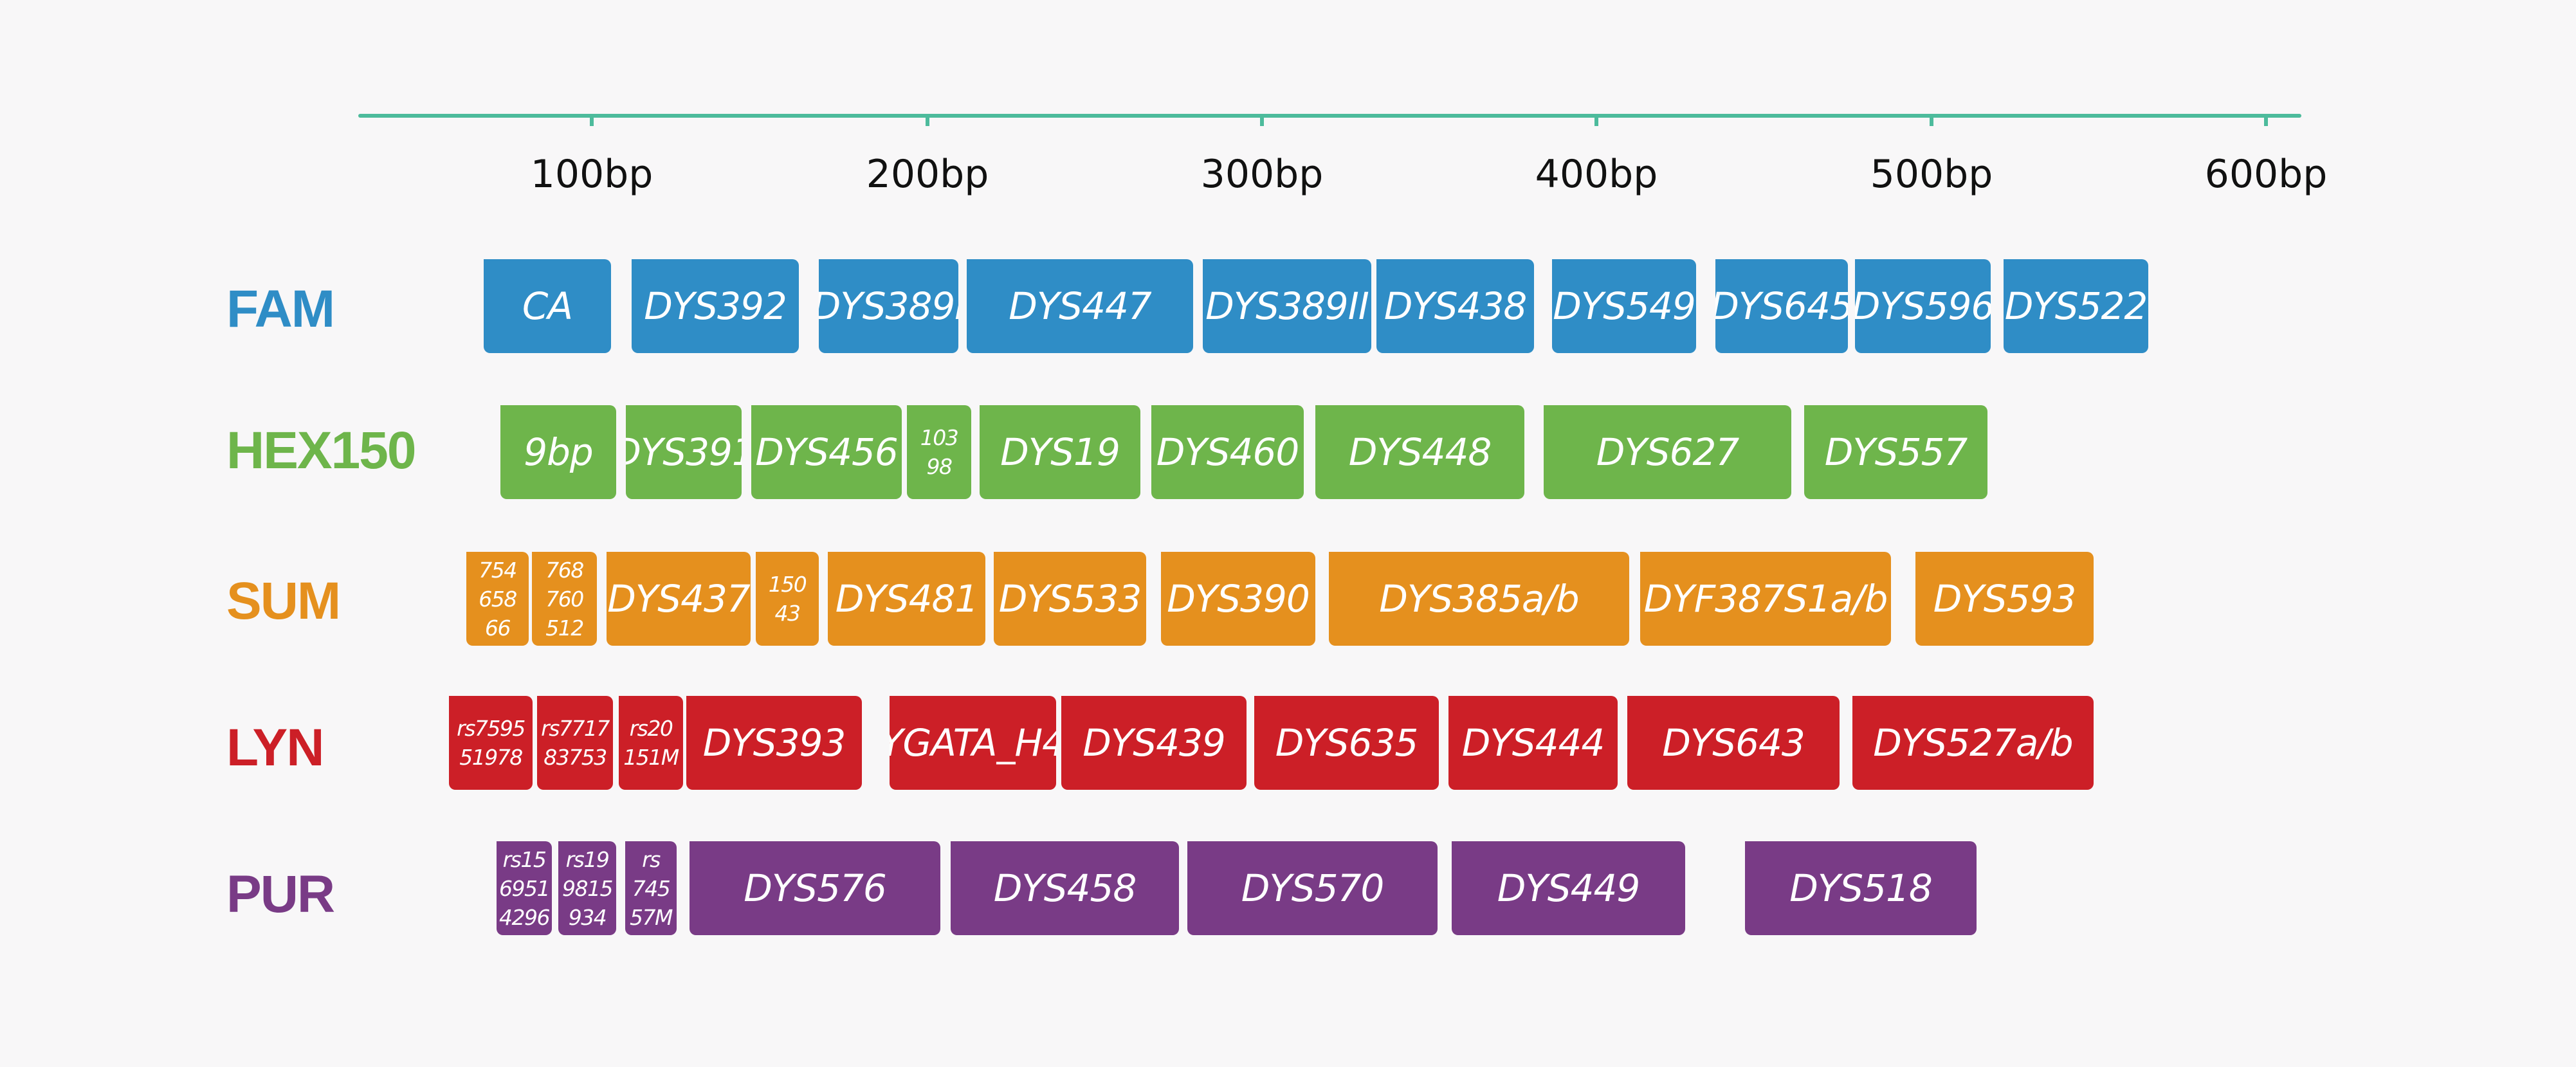 The height and width of the screenshot is (1067, 2576). I want to click on marker-box: YGATA_H4, so click(973, 743).